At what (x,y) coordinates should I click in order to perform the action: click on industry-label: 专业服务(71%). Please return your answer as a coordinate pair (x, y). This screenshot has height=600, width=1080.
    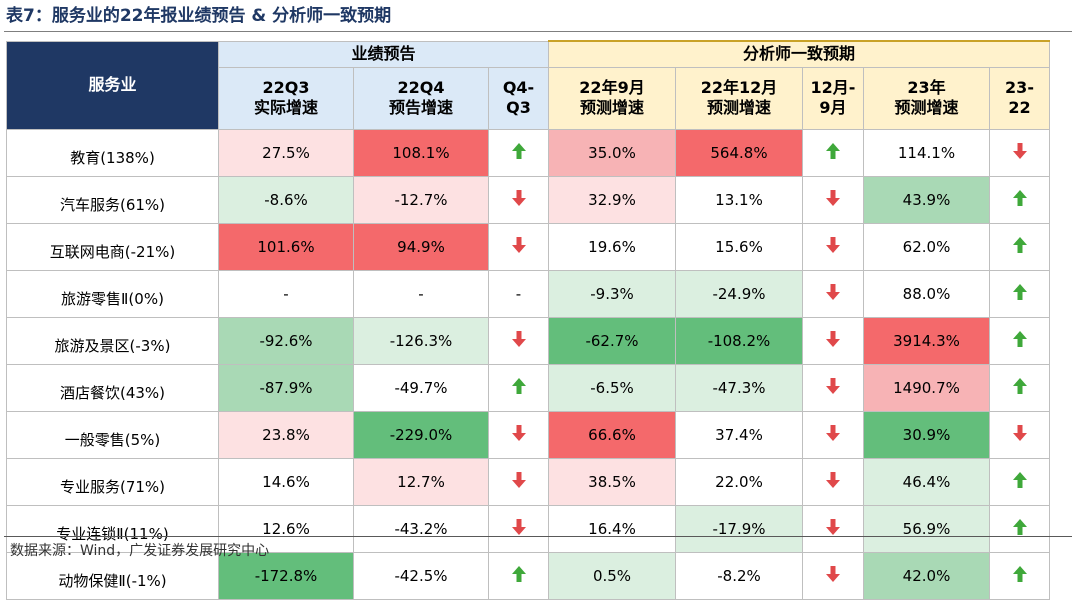
    Looking at the image, I should click on (112, 481).